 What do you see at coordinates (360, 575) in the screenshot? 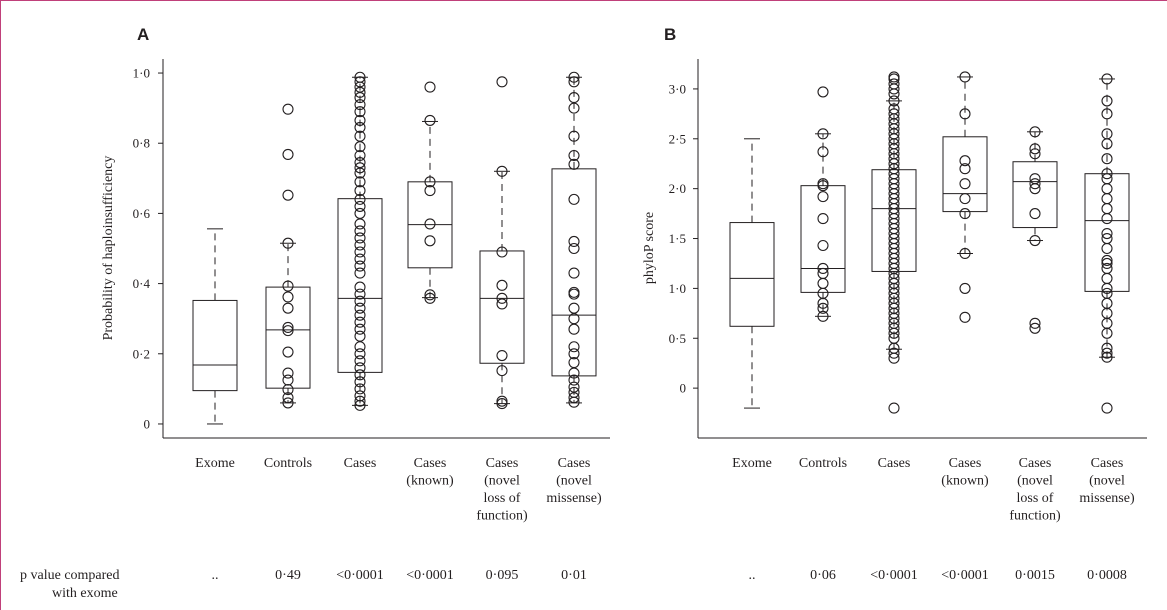
I see `p-value-a-2: <0·0001` at bounding box center [360, 575].